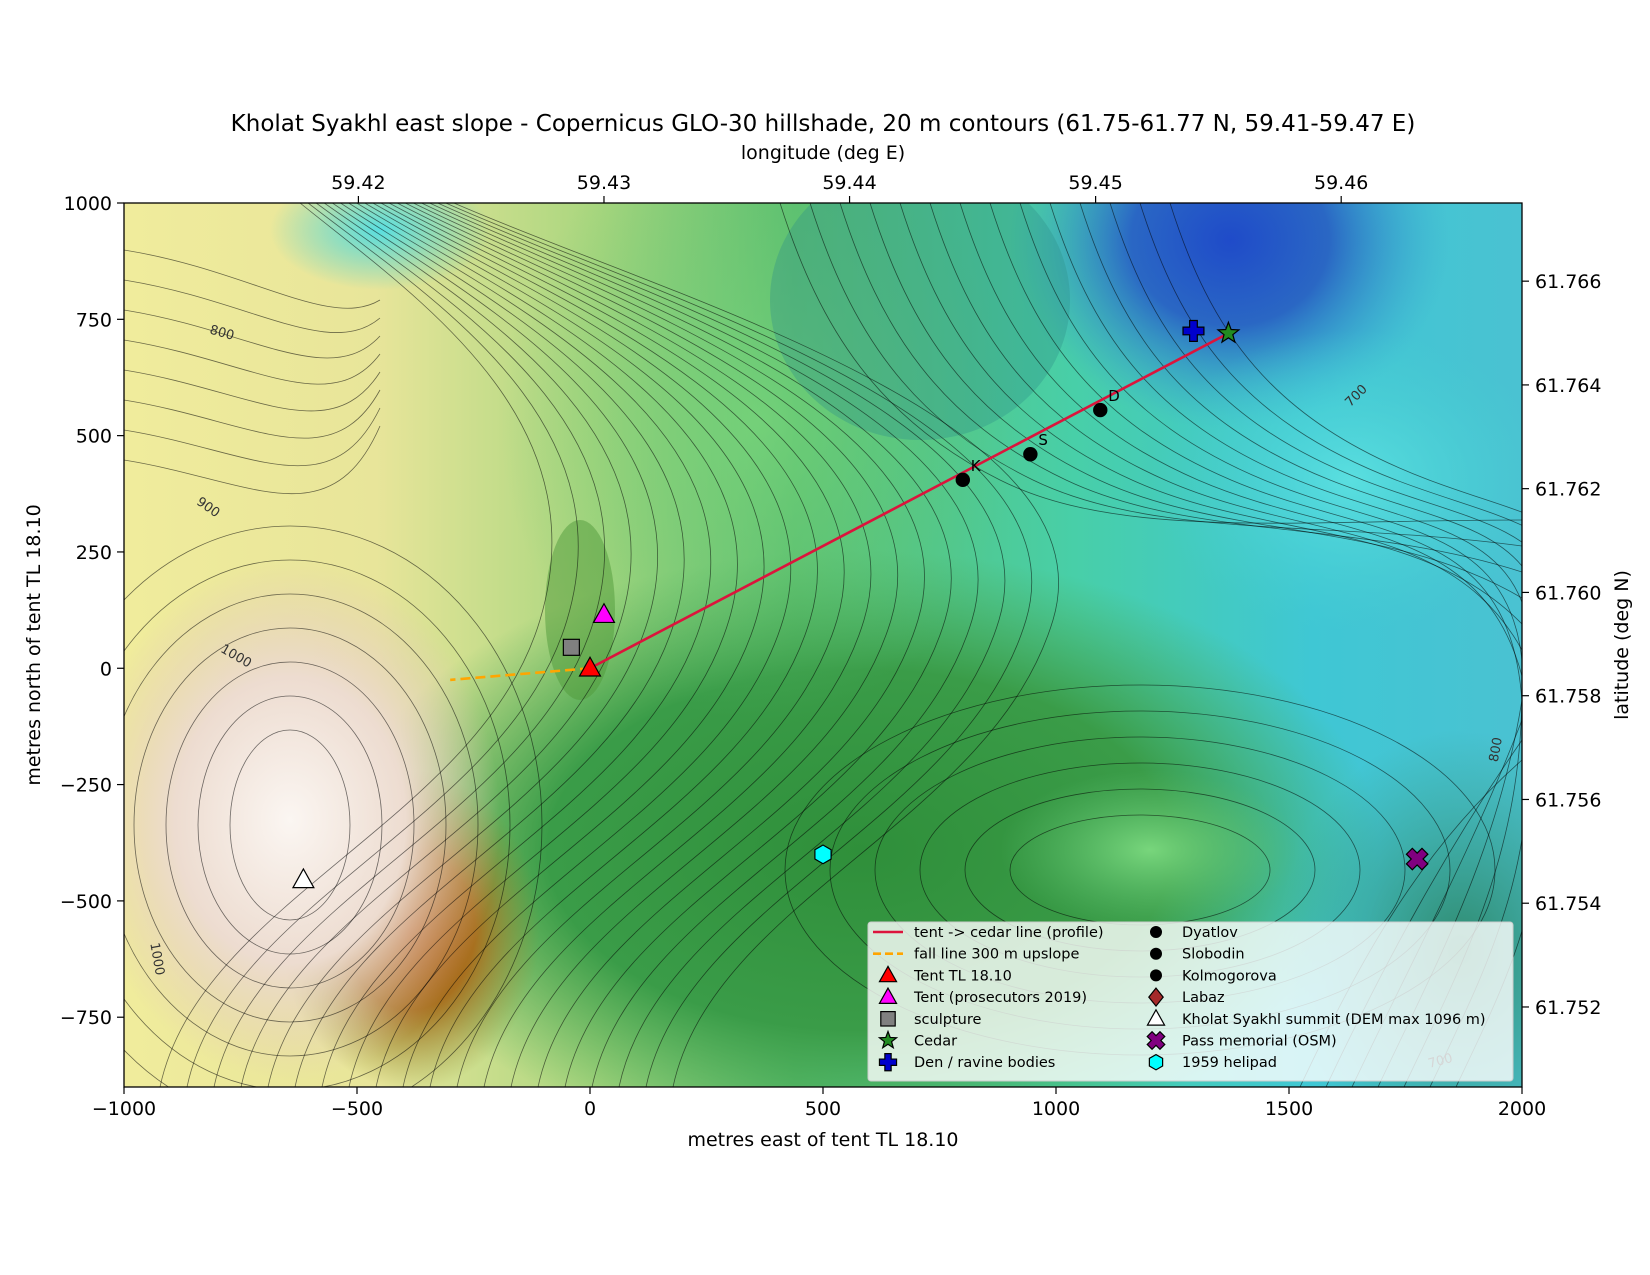 This screenshot has height=1275, width=1650. I want to click on lon-tick-label: 59.42, so click(358, 183).